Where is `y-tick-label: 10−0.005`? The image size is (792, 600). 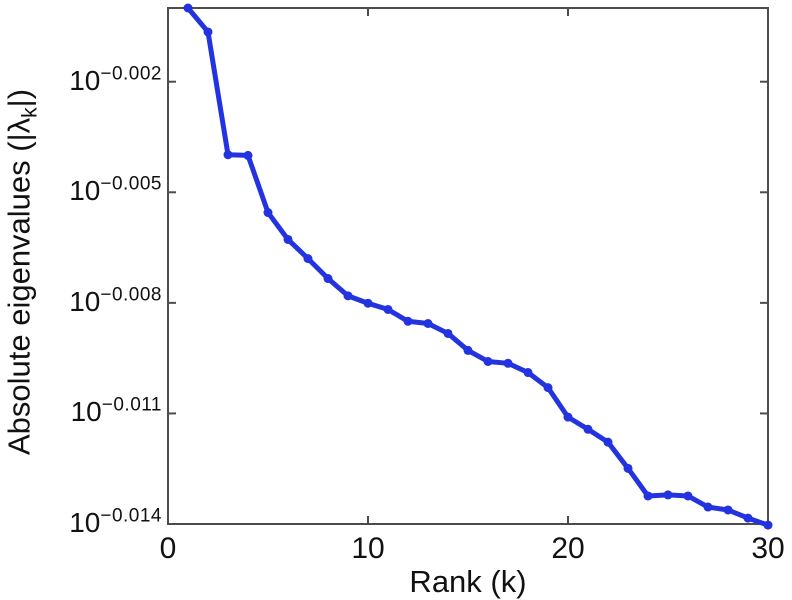
y-tick-label: 10−0.005 is located at coordinates (115, 190).